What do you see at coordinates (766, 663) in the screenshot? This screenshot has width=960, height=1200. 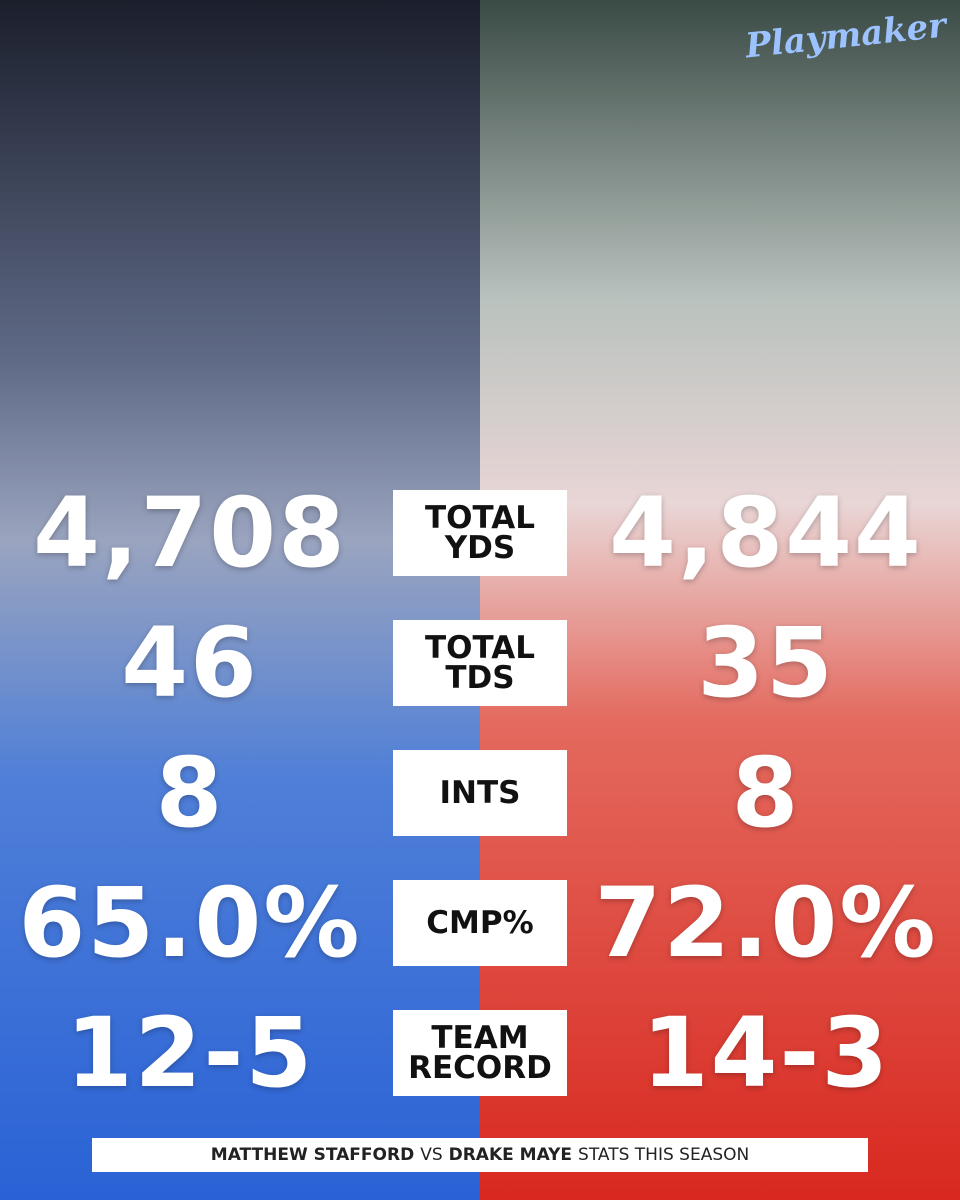 I see `right-value: 35` at bounding box center [766, 663].